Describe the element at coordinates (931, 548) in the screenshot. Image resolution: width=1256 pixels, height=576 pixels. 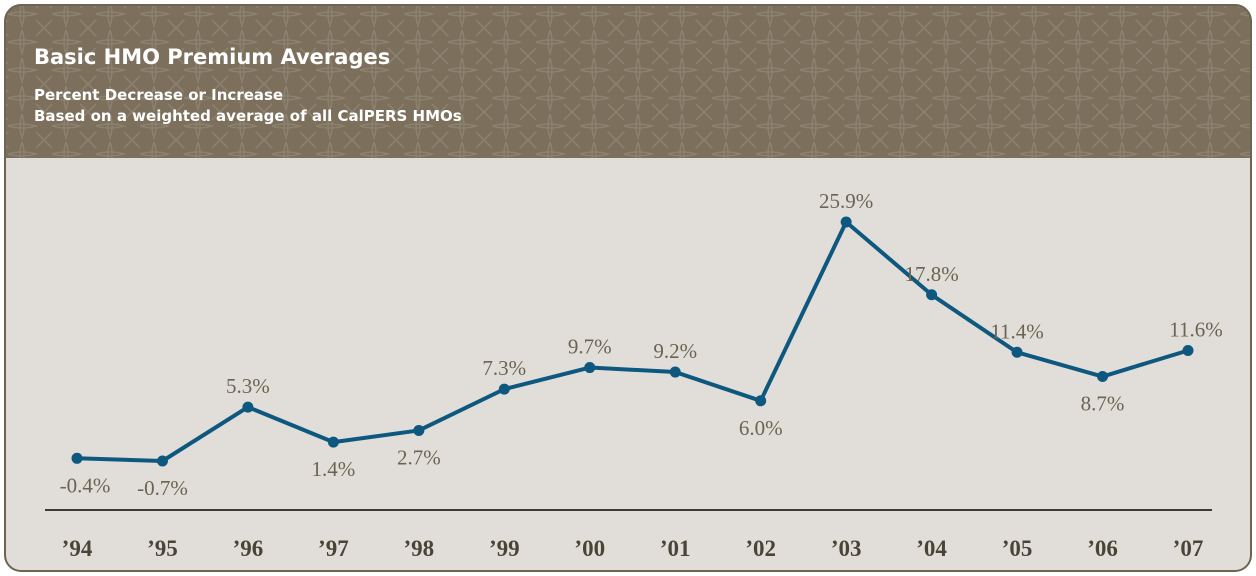
I see `x-tick-label: ’04` at that location.